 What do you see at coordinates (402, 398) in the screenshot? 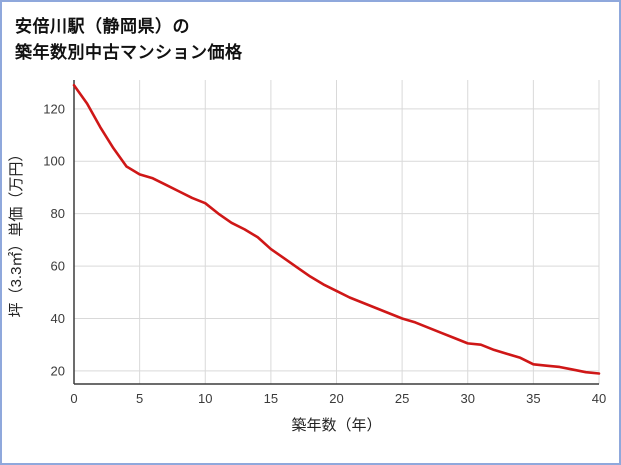
I see `x-tick-label: 25` at bounding box center [402, 398].